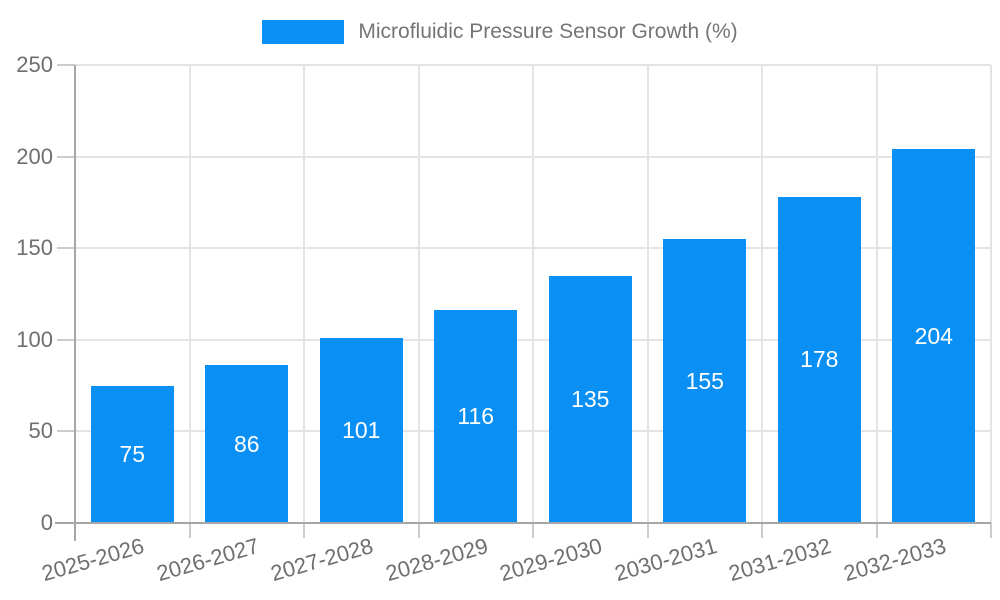 The width and height of the screenshot is (1000, 600). I want to click on bar-value-label: 116, so click(476, 416).